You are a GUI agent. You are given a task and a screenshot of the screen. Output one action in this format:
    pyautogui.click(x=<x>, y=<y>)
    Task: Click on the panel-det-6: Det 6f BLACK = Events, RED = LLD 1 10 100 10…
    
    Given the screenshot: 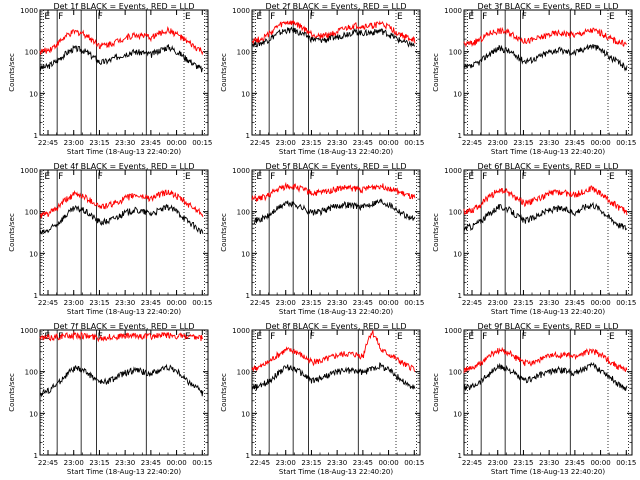 What is the action you would take?
    pyautogui.click(x=534, y=239)
    